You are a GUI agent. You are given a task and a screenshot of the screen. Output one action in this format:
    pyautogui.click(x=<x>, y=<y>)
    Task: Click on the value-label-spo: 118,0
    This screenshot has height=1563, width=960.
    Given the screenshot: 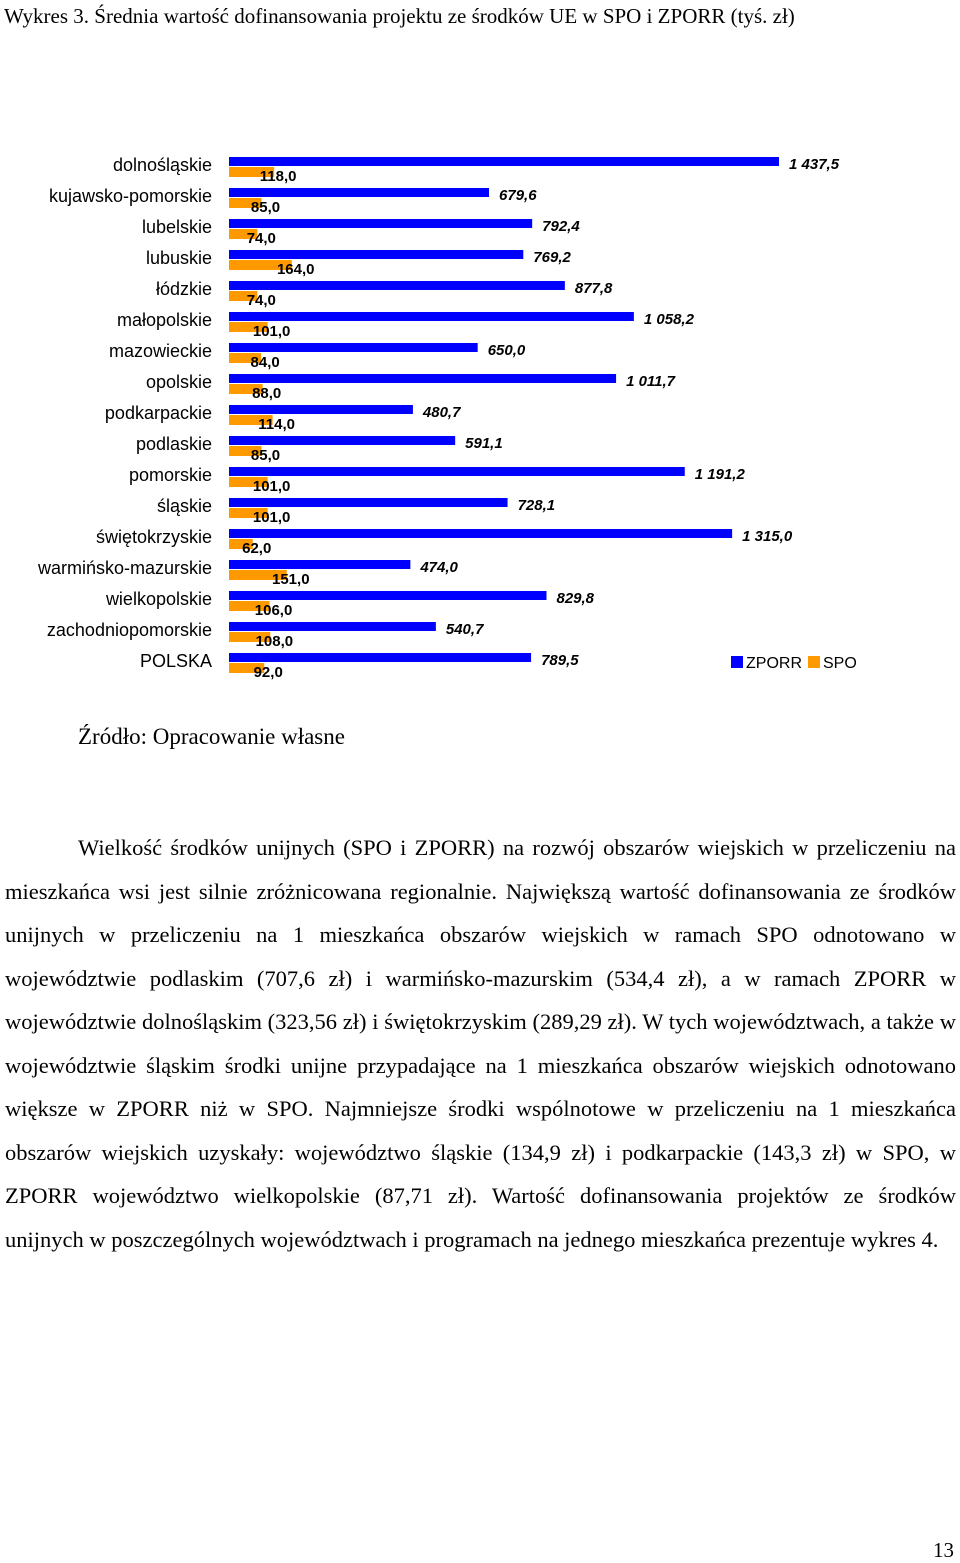 What is the action you would take?
    pyautogui.click(x=278, y=176)
    